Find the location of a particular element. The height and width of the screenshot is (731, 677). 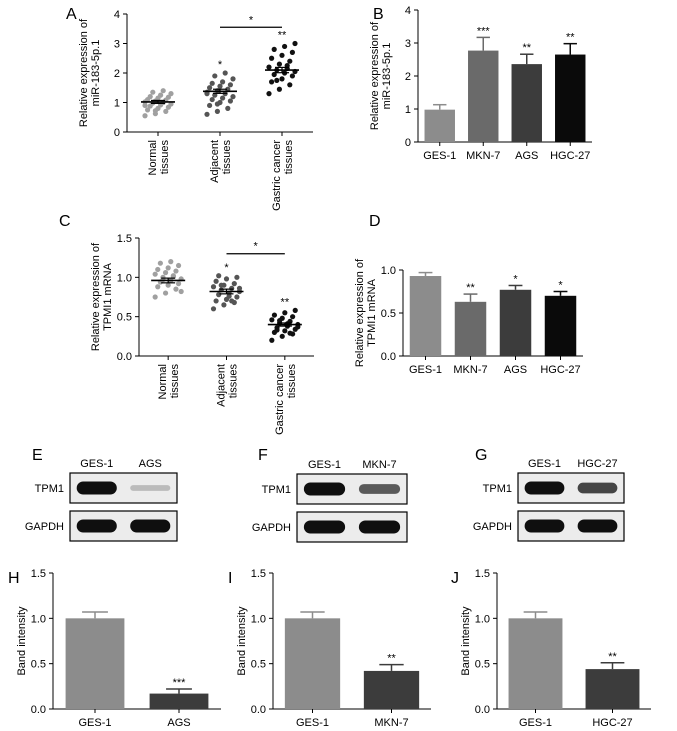

y-axis-label-c-1: TPMI1 mRNA is located at coordinates (108, 296).